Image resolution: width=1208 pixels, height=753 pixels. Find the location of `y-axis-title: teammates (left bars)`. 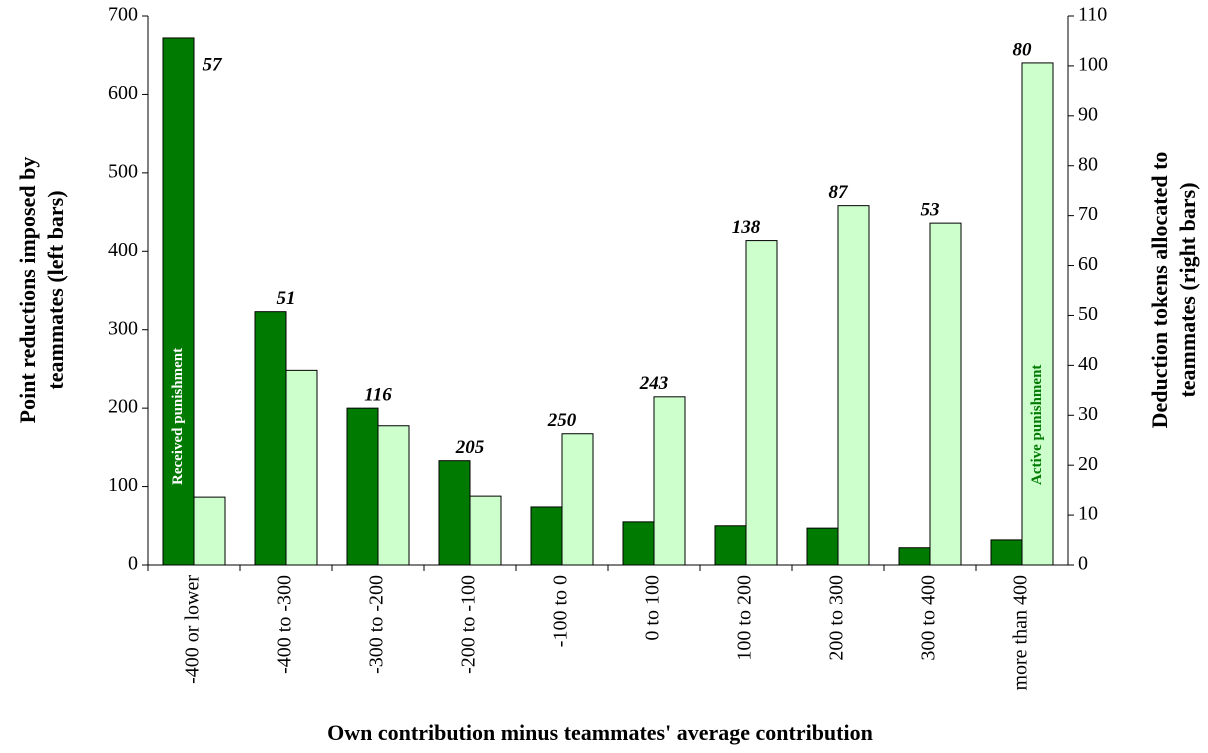

y-axis-title: teammates (left bars) is located at coordinates (55, 289).